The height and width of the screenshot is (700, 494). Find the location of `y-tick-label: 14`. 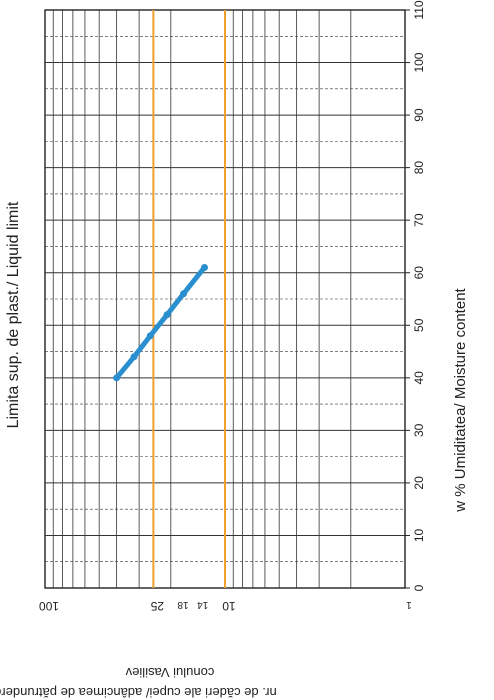

y-tick-label: 14 is located at coordinates (203, 604).